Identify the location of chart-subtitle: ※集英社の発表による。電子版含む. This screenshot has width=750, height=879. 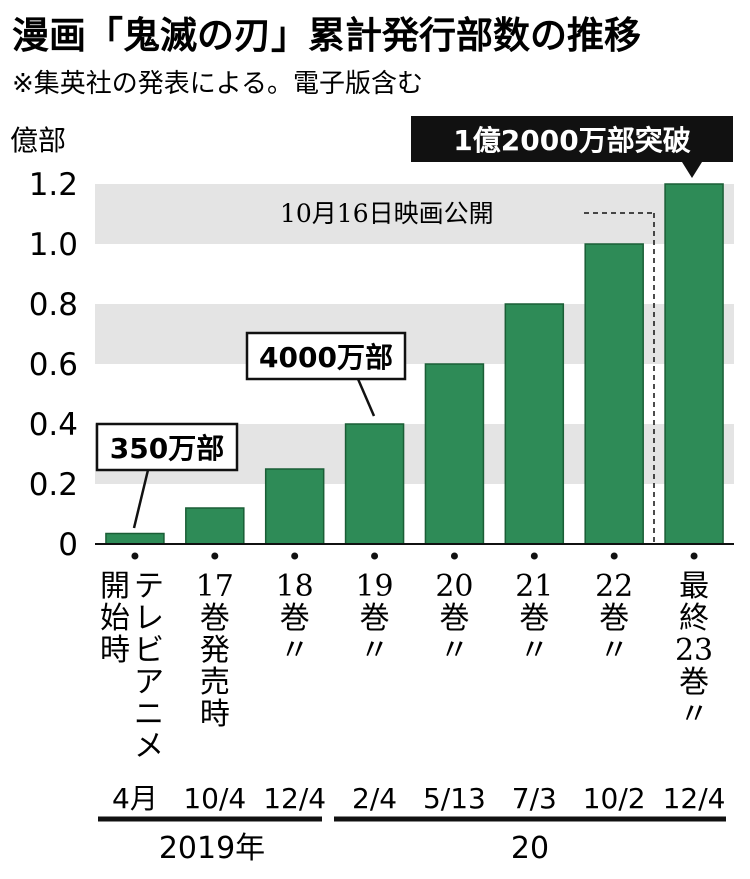
(217, 84).